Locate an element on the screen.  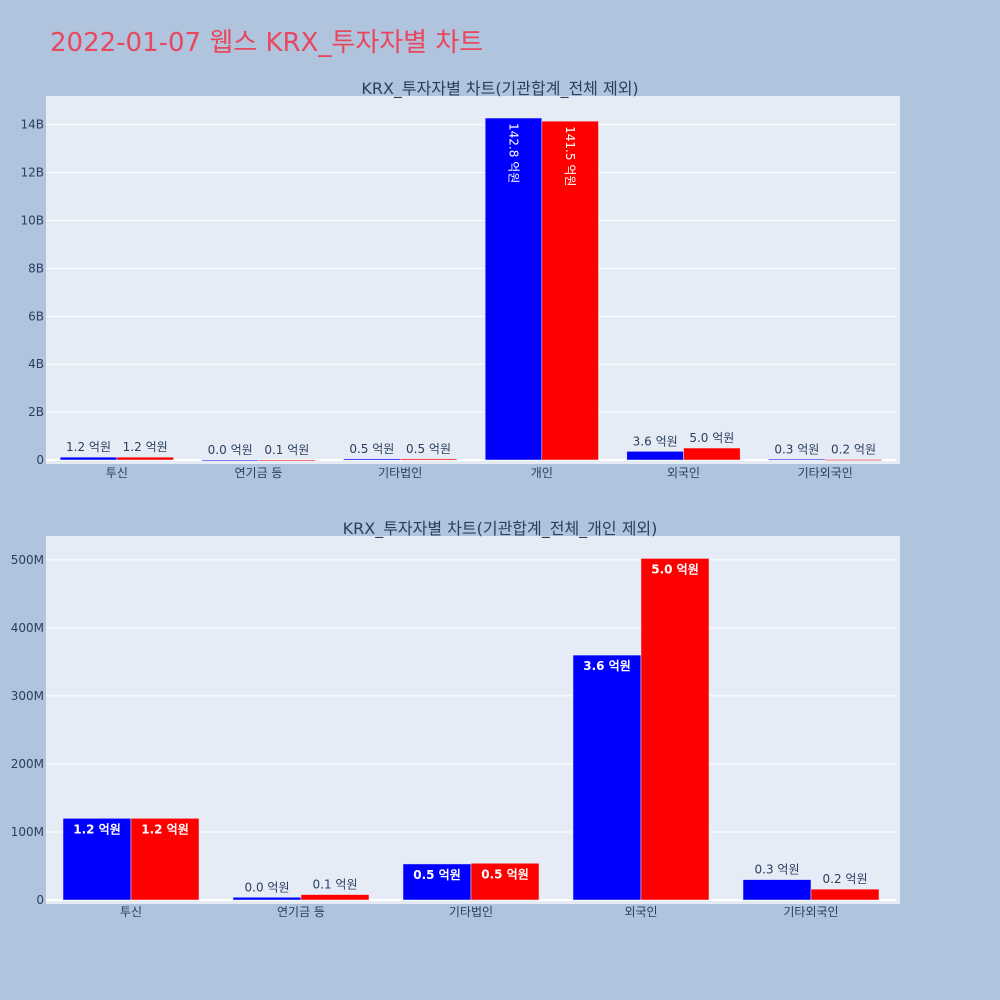
y-tick-label: 10B is located at coordinates (32, 221).